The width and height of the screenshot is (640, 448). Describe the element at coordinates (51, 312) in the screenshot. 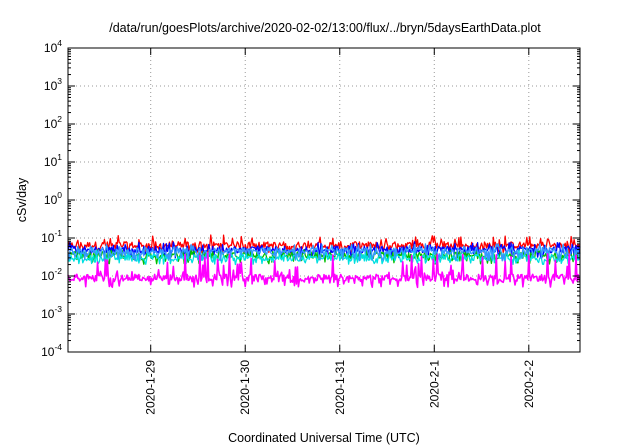

I see `y-tick-label: 10⁻³` at that location.